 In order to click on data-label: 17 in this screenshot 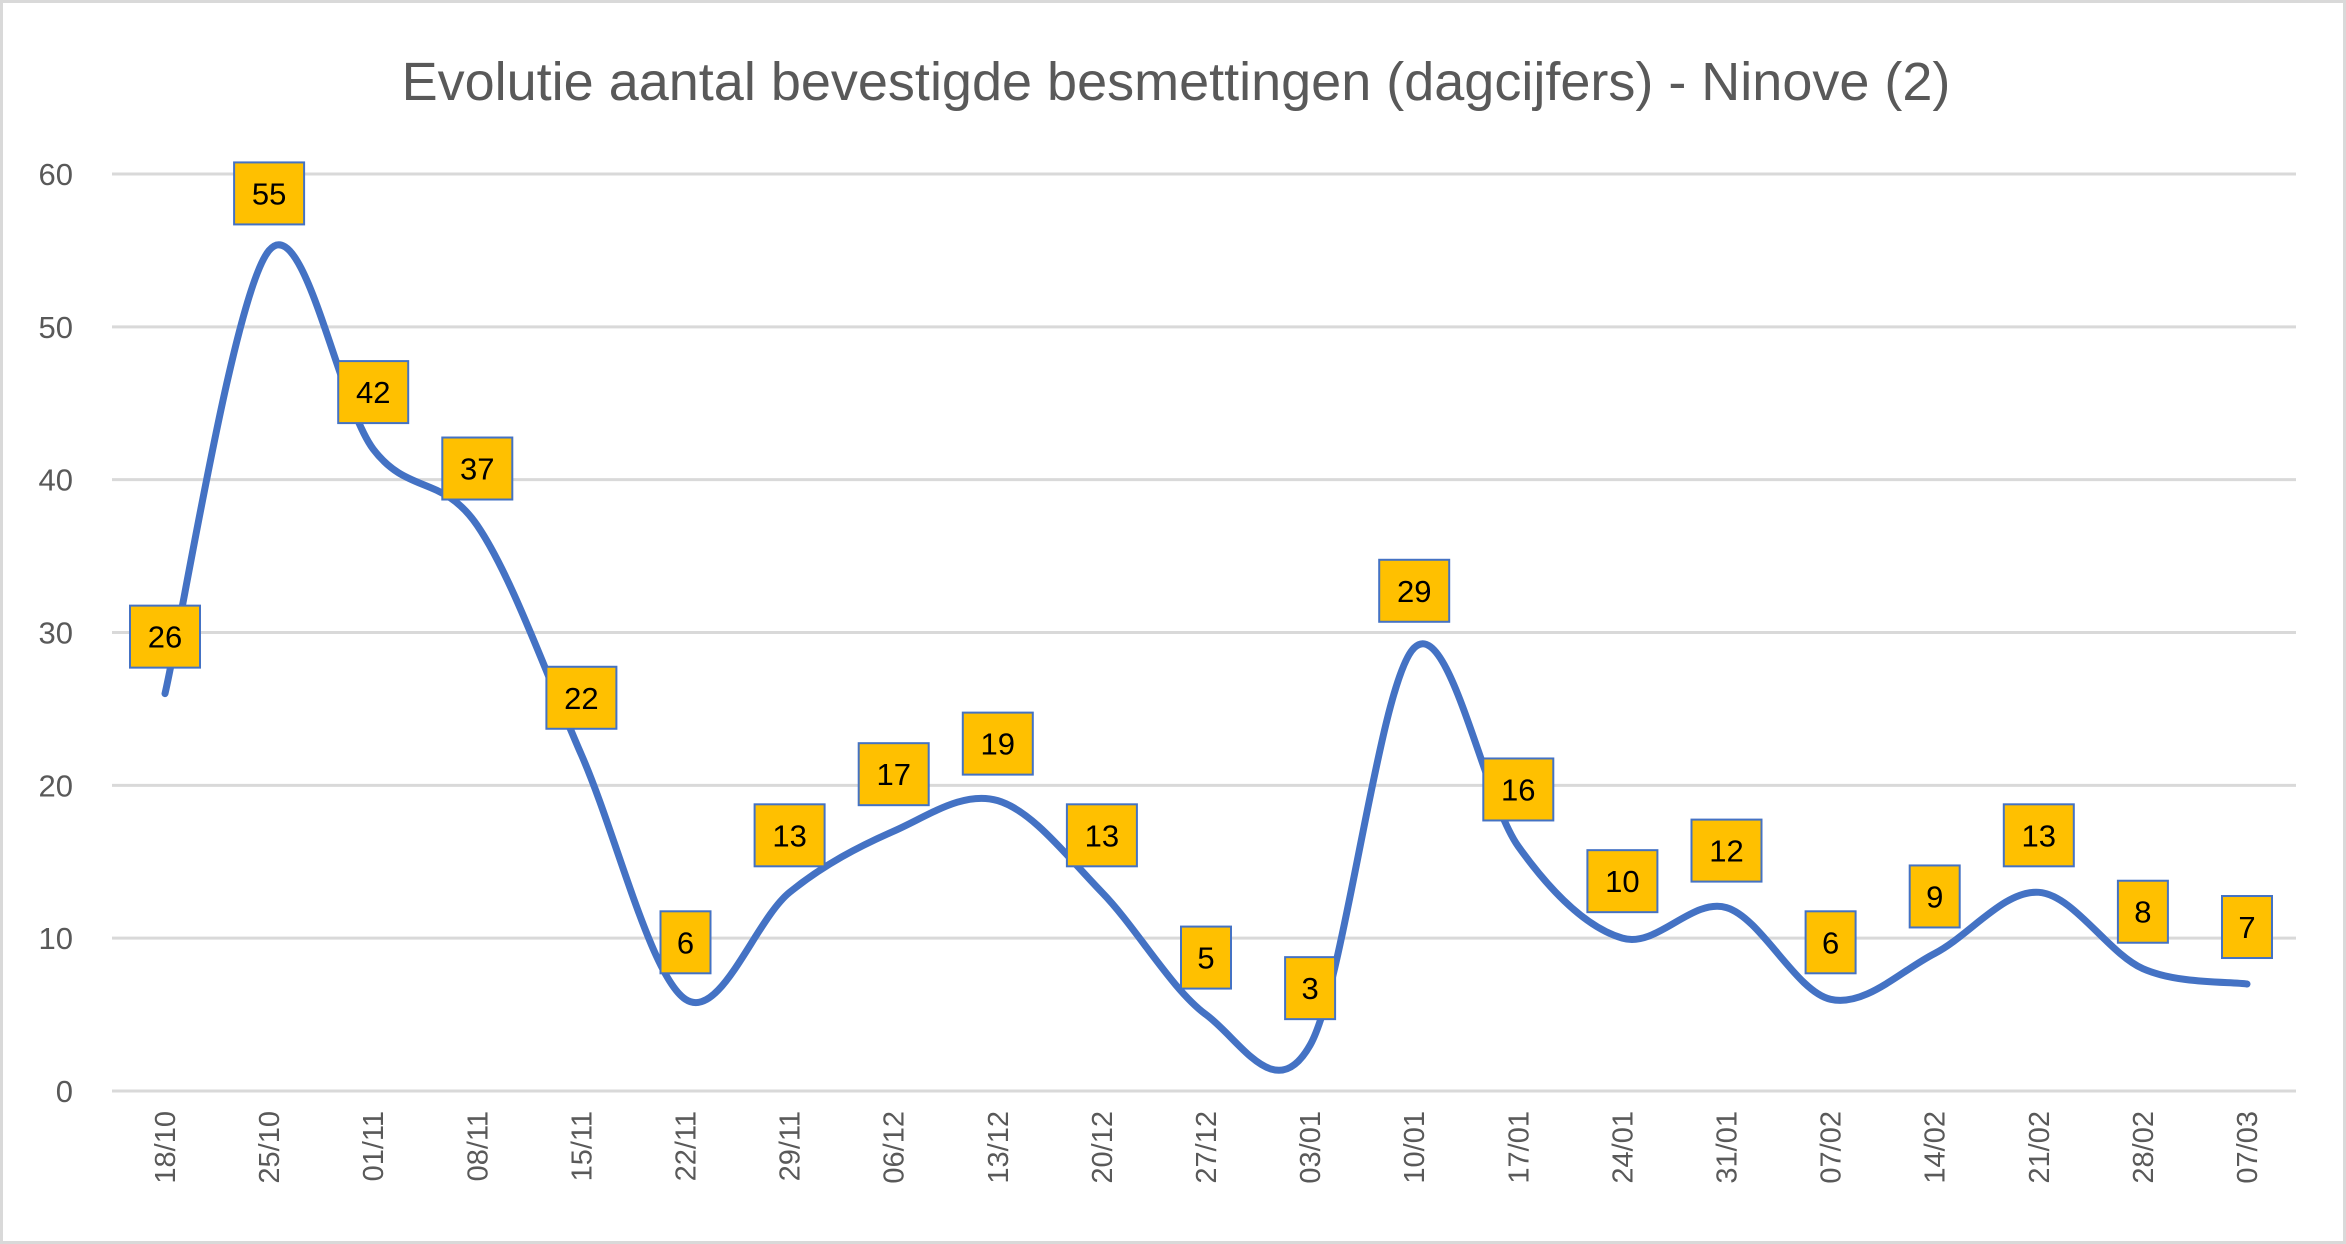, I will do `click(893, 774)`.